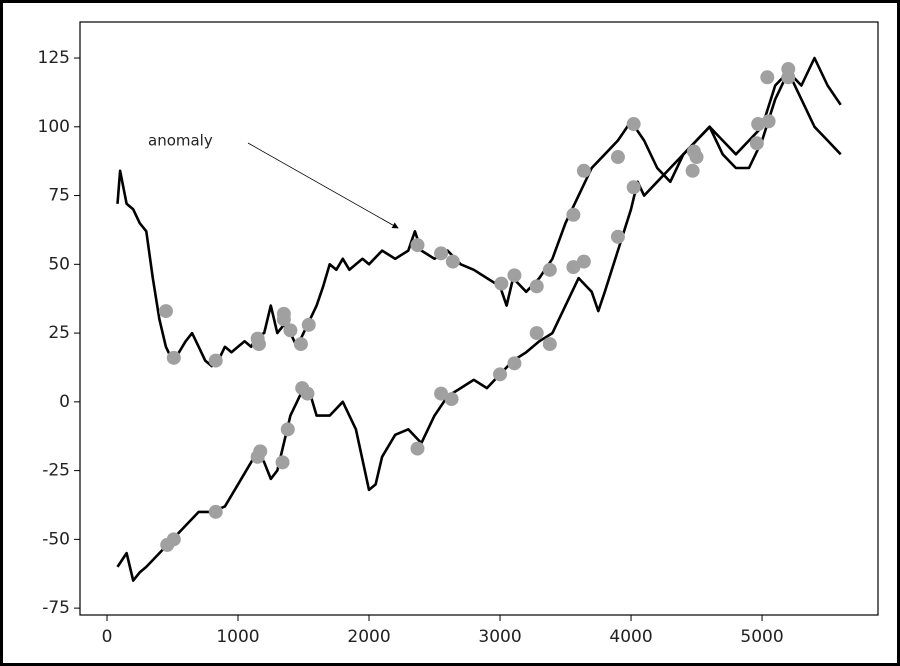  I want to click on y-tick-label: 100, so click(54, 127).